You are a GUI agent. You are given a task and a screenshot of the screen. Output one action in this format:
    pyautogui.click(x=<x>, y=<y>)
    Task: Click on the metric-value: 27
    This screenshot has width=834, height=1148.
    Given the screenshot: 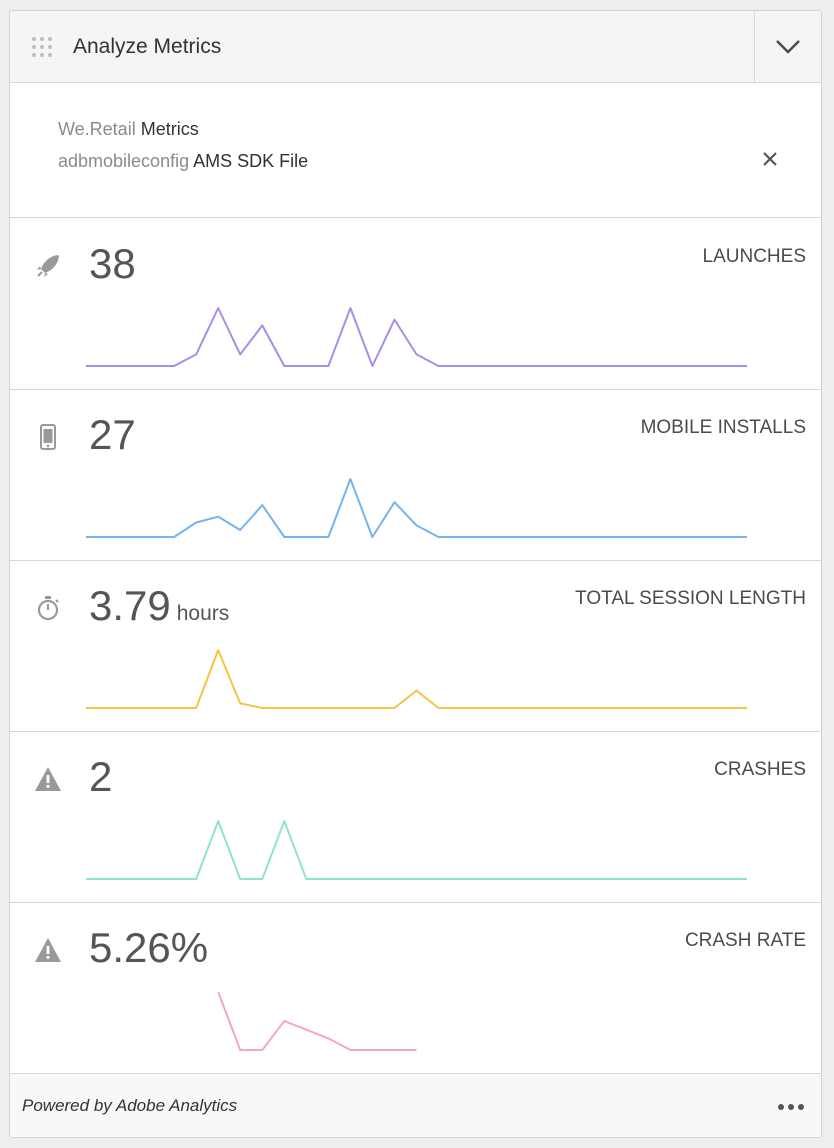 What is the action you would take?
    pyautogui.click(x=112, y=435)
    